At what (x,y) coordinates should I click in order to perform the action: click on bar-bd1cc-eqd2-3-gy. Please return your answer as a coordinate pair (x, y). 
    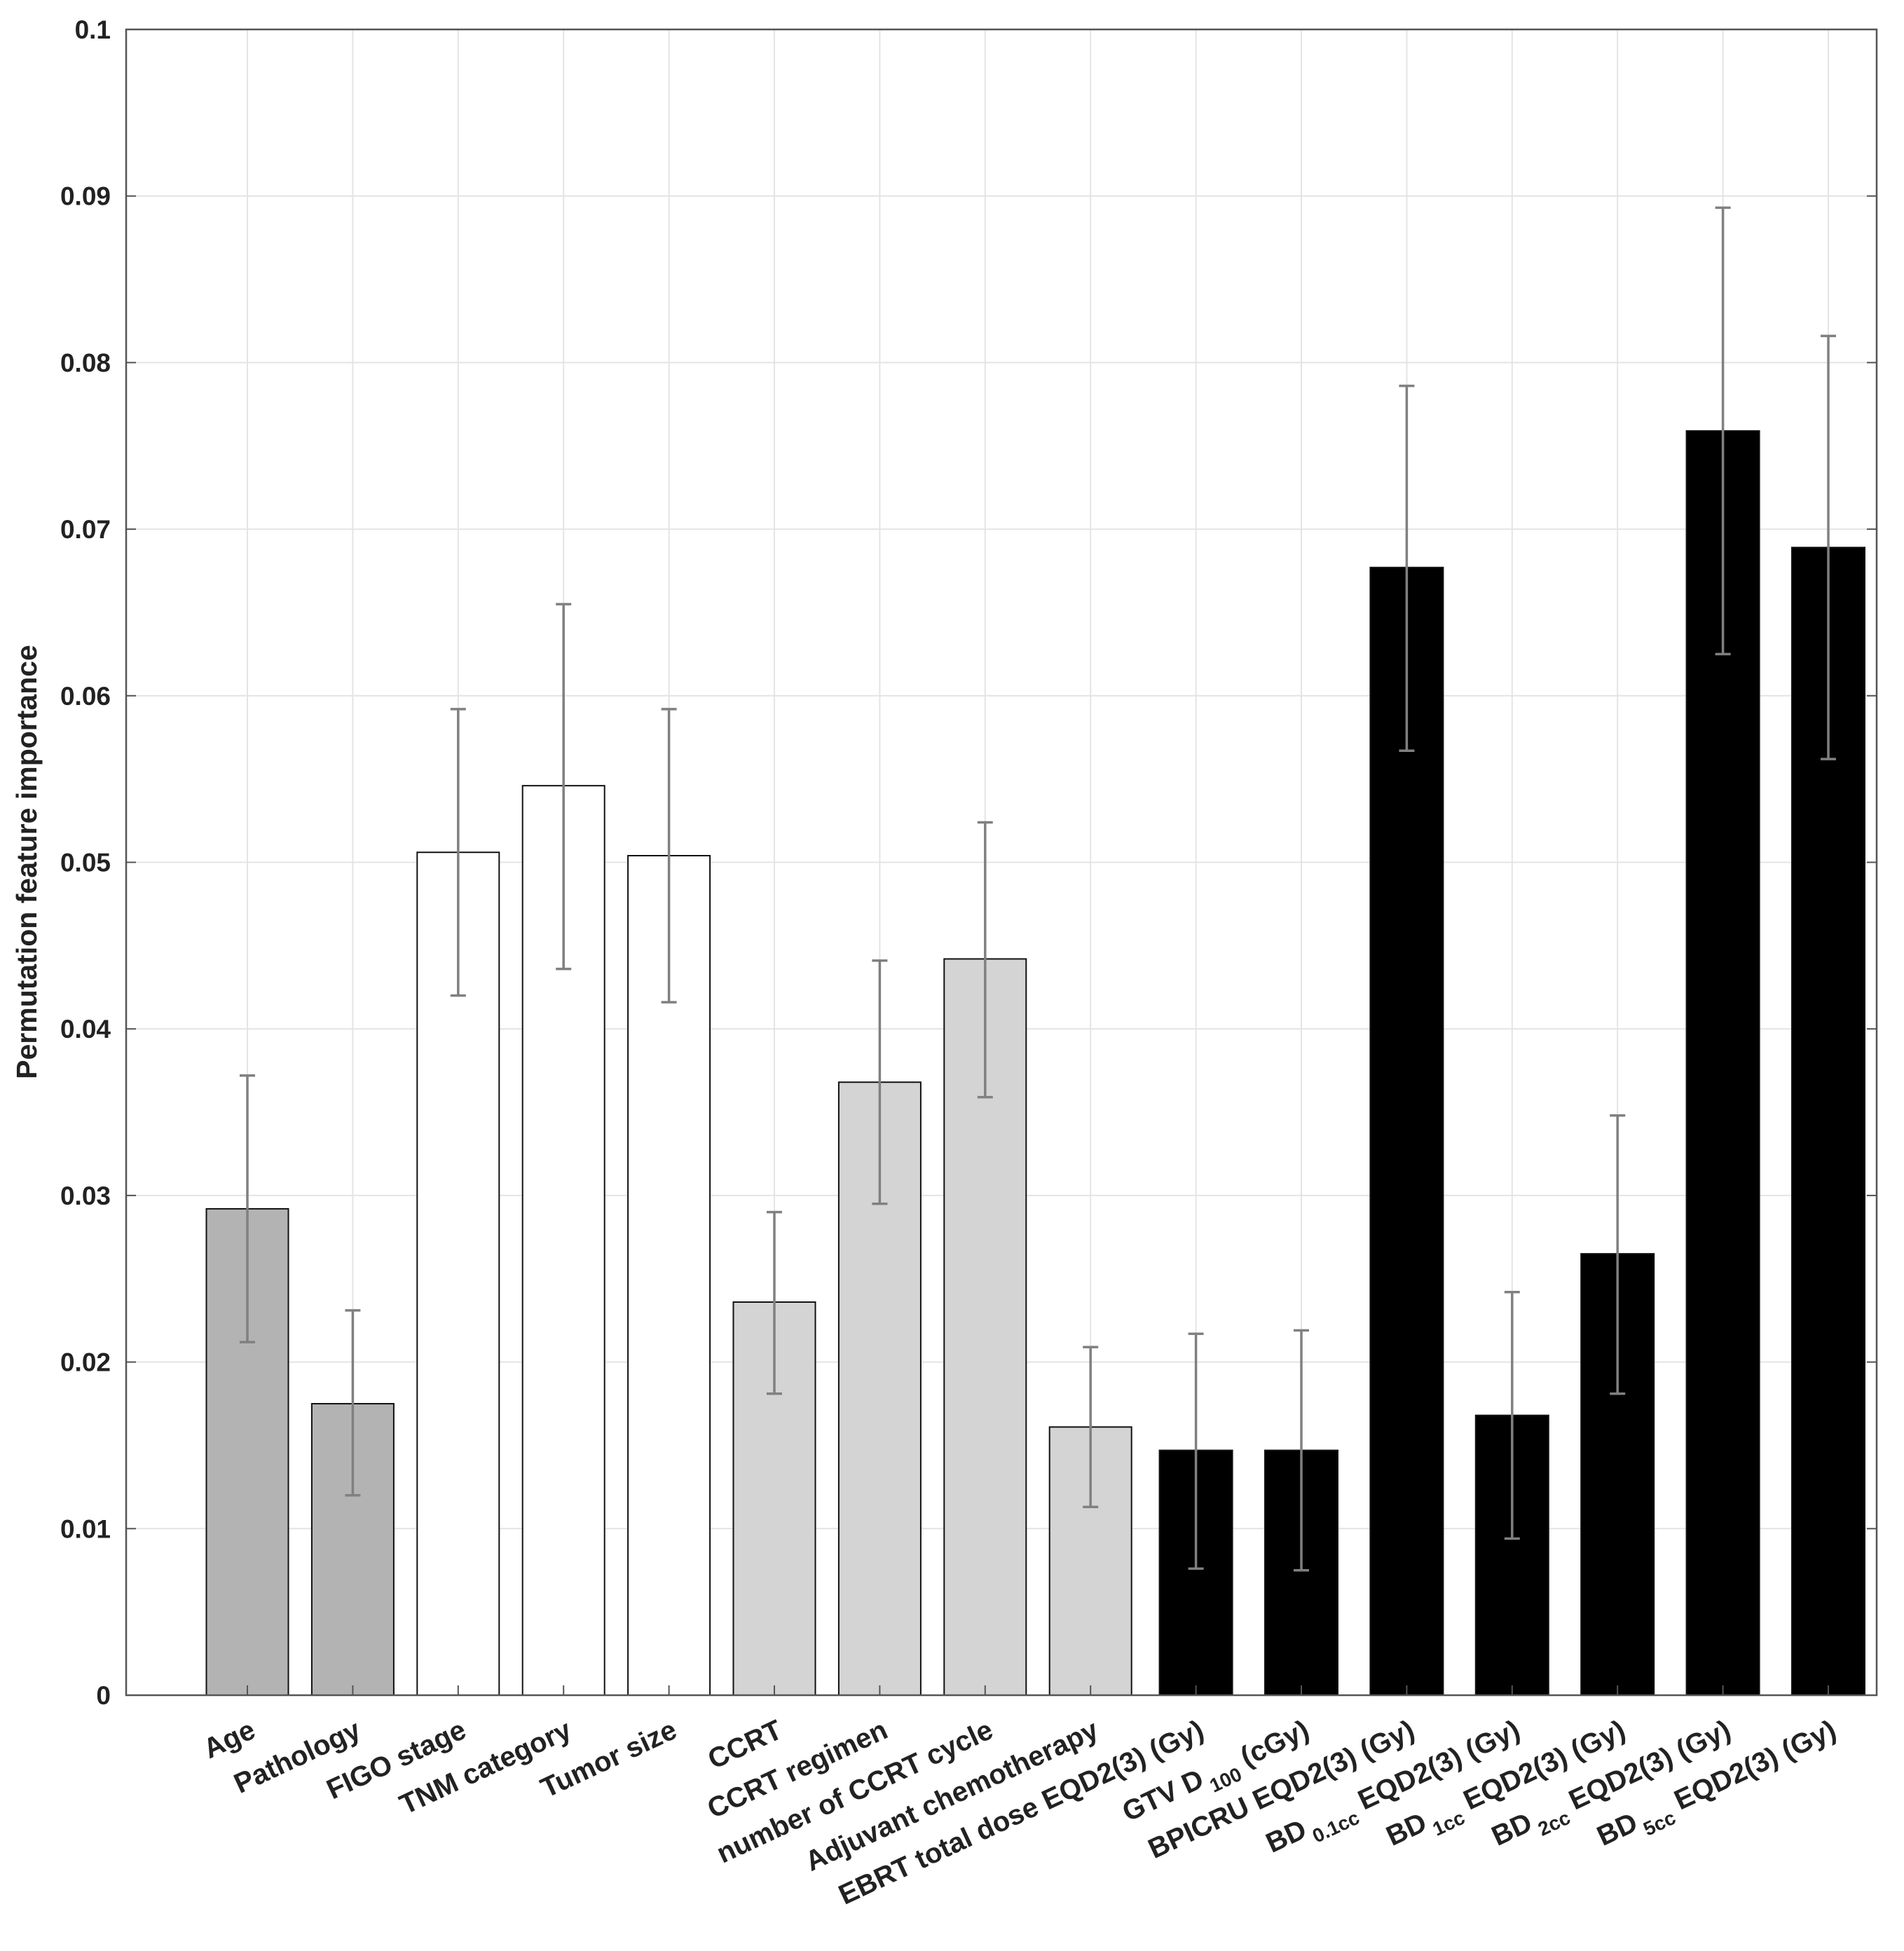
    Looking at the image, I should click on (1617, 1474).